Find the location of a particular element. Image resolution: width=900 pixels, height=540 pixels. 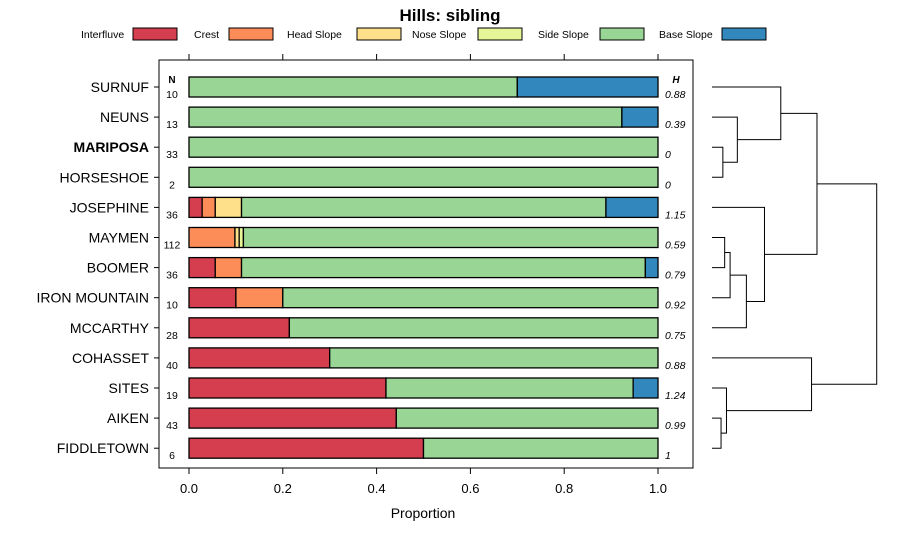

category-label-sites: SITES is located at coordinates (129, 388).